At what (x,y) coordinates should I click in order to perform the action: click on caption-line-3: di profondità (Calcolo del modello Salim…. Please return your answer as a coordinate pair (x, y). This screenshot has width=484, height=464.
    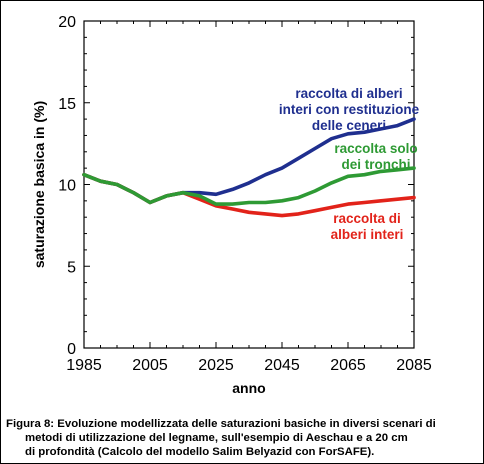
    Looking at the image, I should click on (200, 452).